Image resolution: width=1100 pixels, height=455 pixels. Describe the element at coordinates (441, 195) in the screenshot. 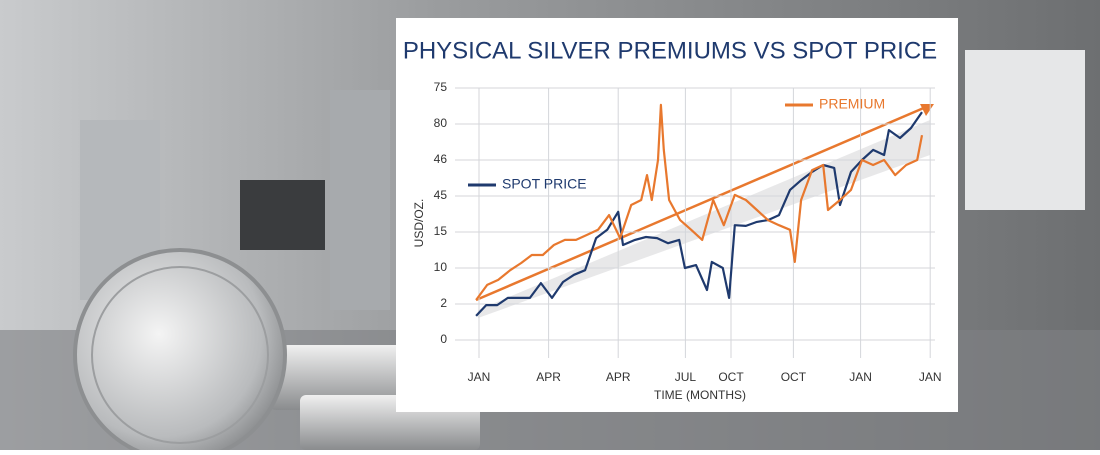

I see `y-tick-label: 45` at that location.